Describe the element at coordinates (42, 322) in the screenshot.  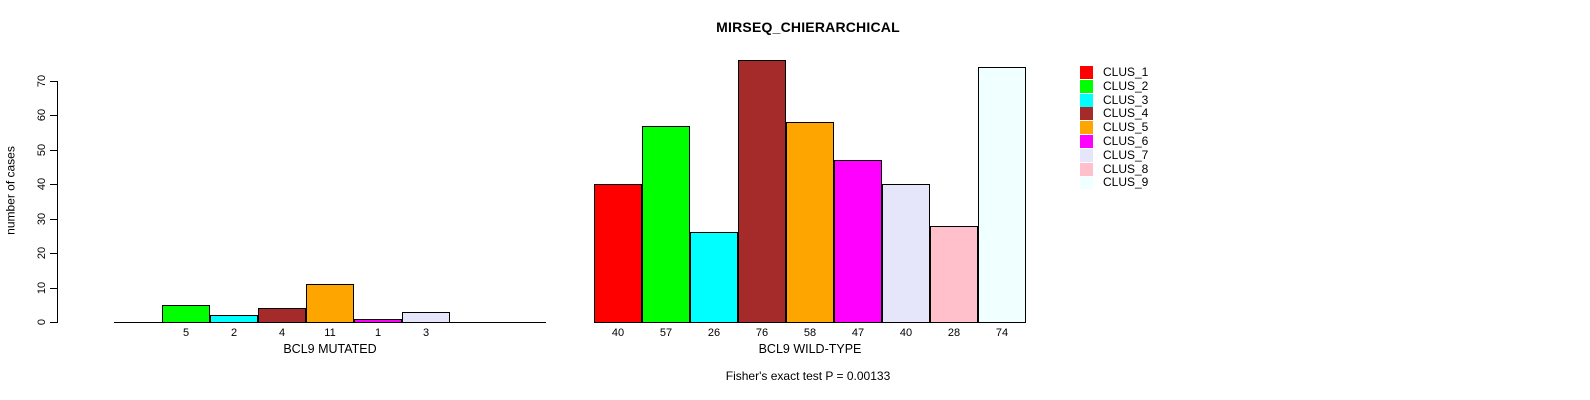
I see `y-axis-tick-label: 0` at that location.